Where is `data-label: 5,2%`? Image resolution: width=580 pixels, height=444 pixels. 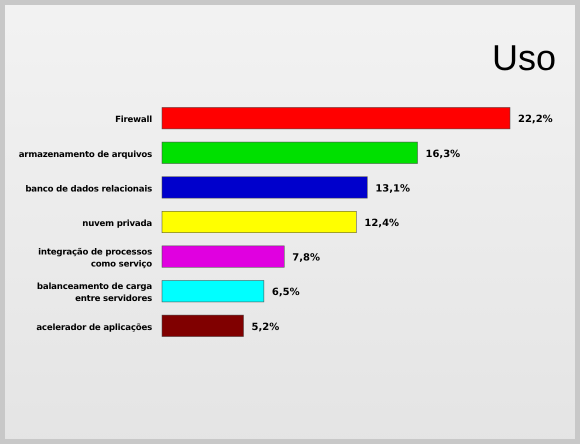
data-label: 5,2% is located at coordinates (266, 327).